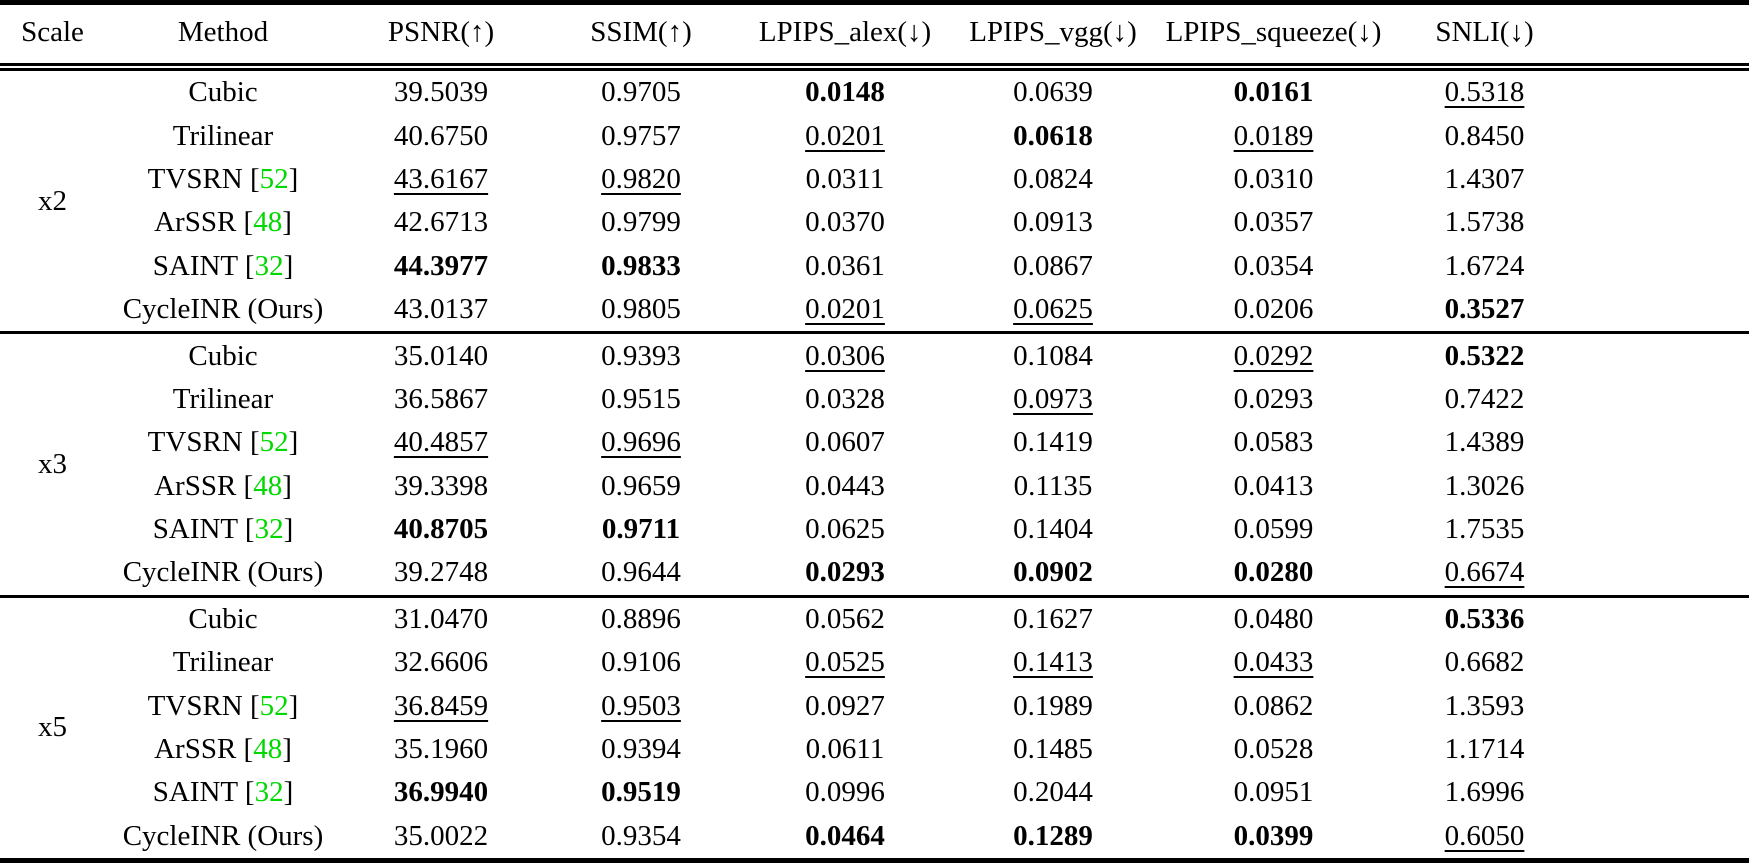  What do you see at coordinates (845, 705) in the screenshot?
I see `metric-value: 0.0927` at bounding box center [845, 705].